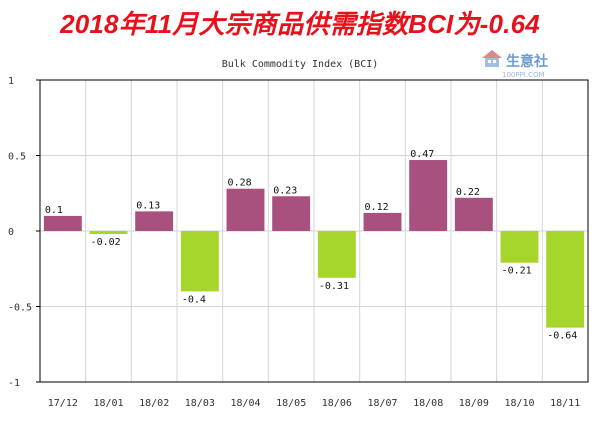 This screenshot has width=600, height=425. What do you see at coordinates (517, 271) in the screenshot?
I see `data-label: -0.21` at bounding box center [517, 271].